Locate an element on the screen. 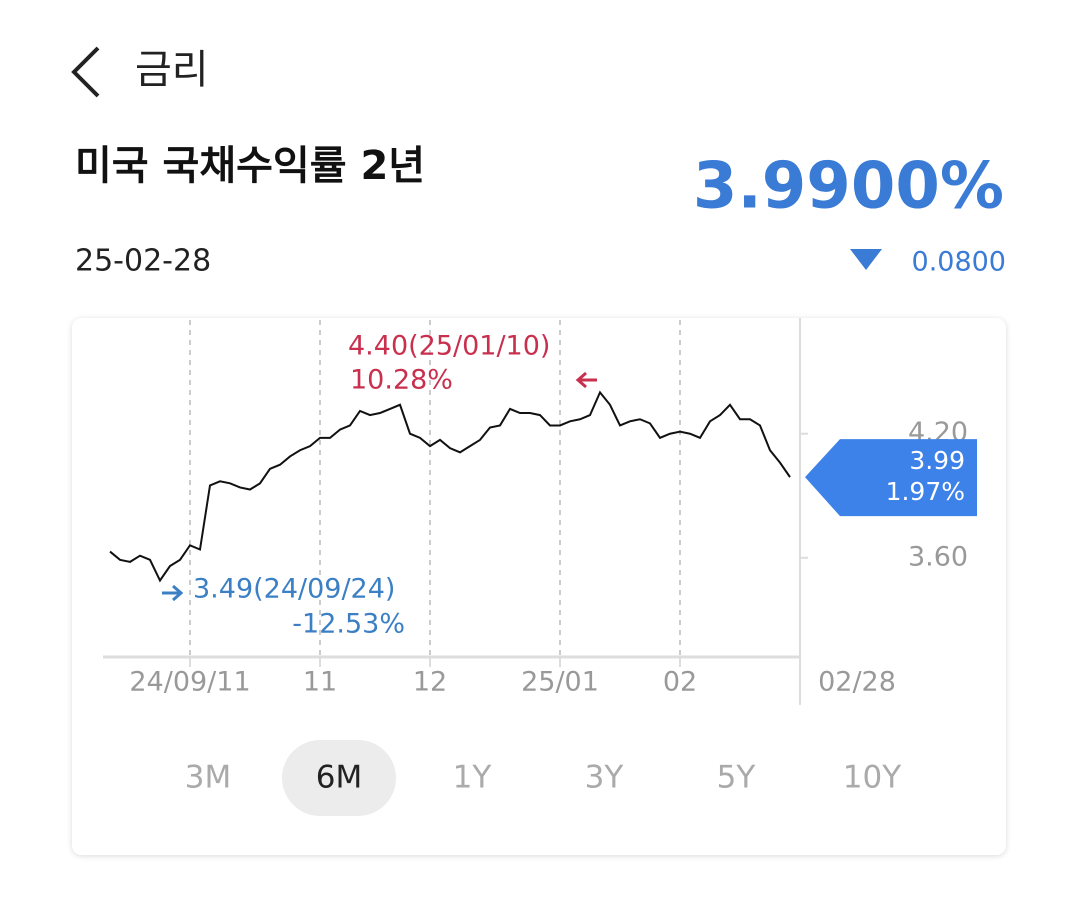  period-selected-bg is located at coordinates (339, 778).